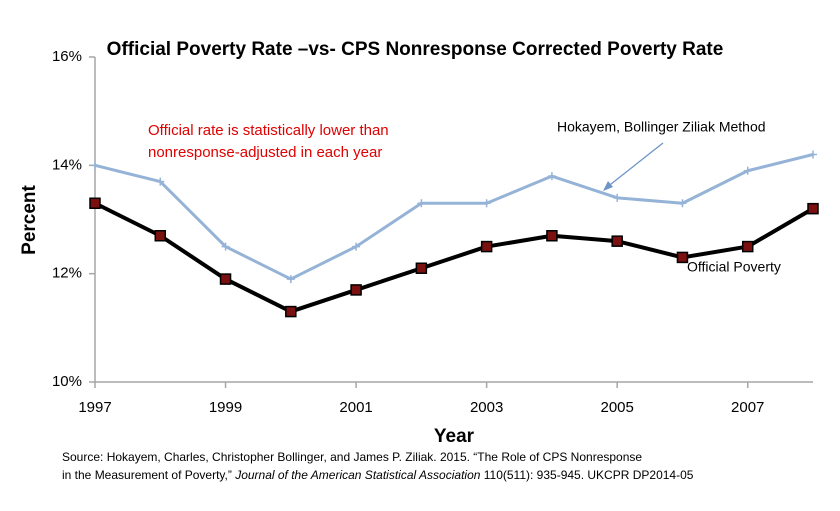  I want to click on x-tick-label: 2001, so click(355, 407).